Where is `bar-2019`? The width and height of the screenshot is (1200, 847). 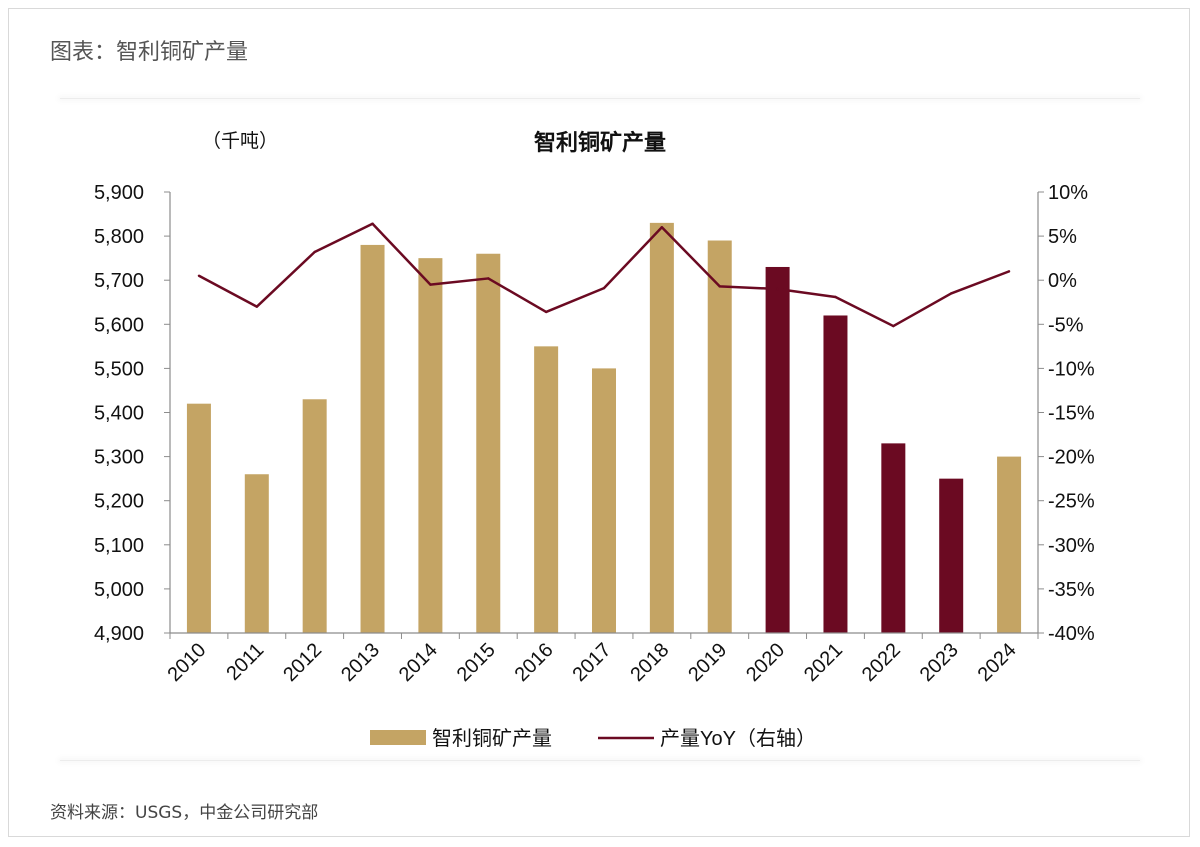 bar-2019 is located at coordinates (719, 436).